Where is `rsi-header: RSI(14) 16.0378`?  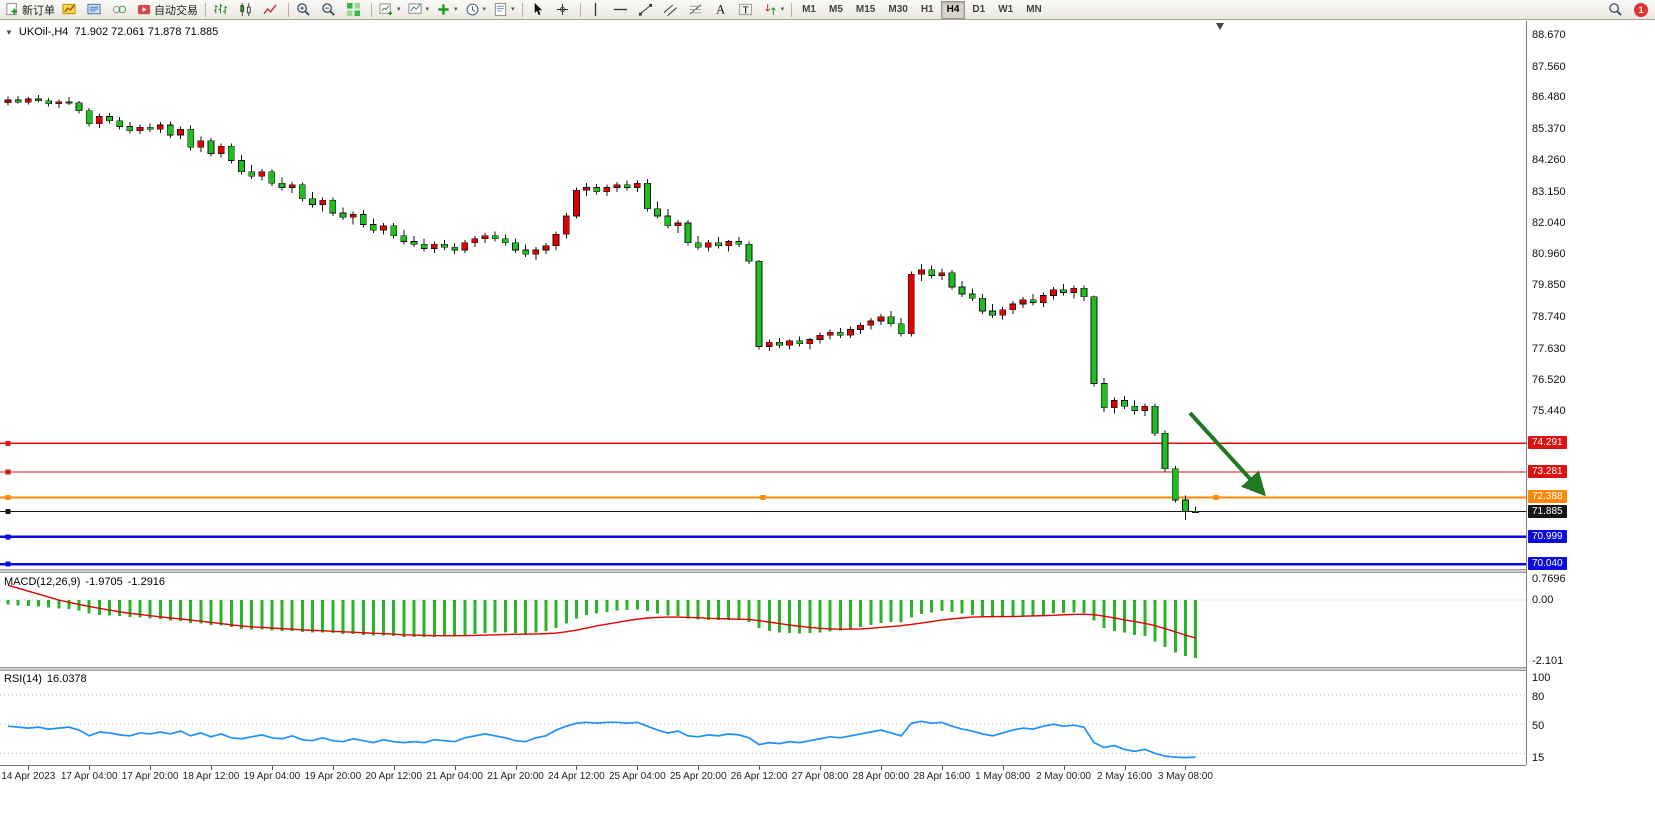 rsi-header: RSI(14) 16.0378 is located at coordinates (48, 679).